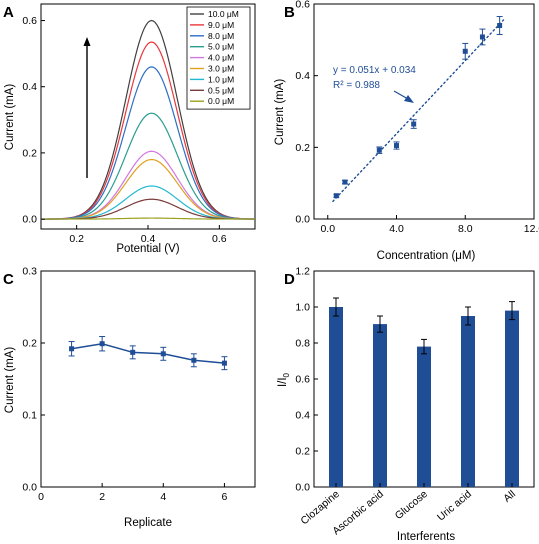 The height and width of the screenshot is (544, 539). What do you see at coordinates (29, 153) in the screenshot?
I see `a-y-tick-label: 0.2` at bounding box center [29, 153].